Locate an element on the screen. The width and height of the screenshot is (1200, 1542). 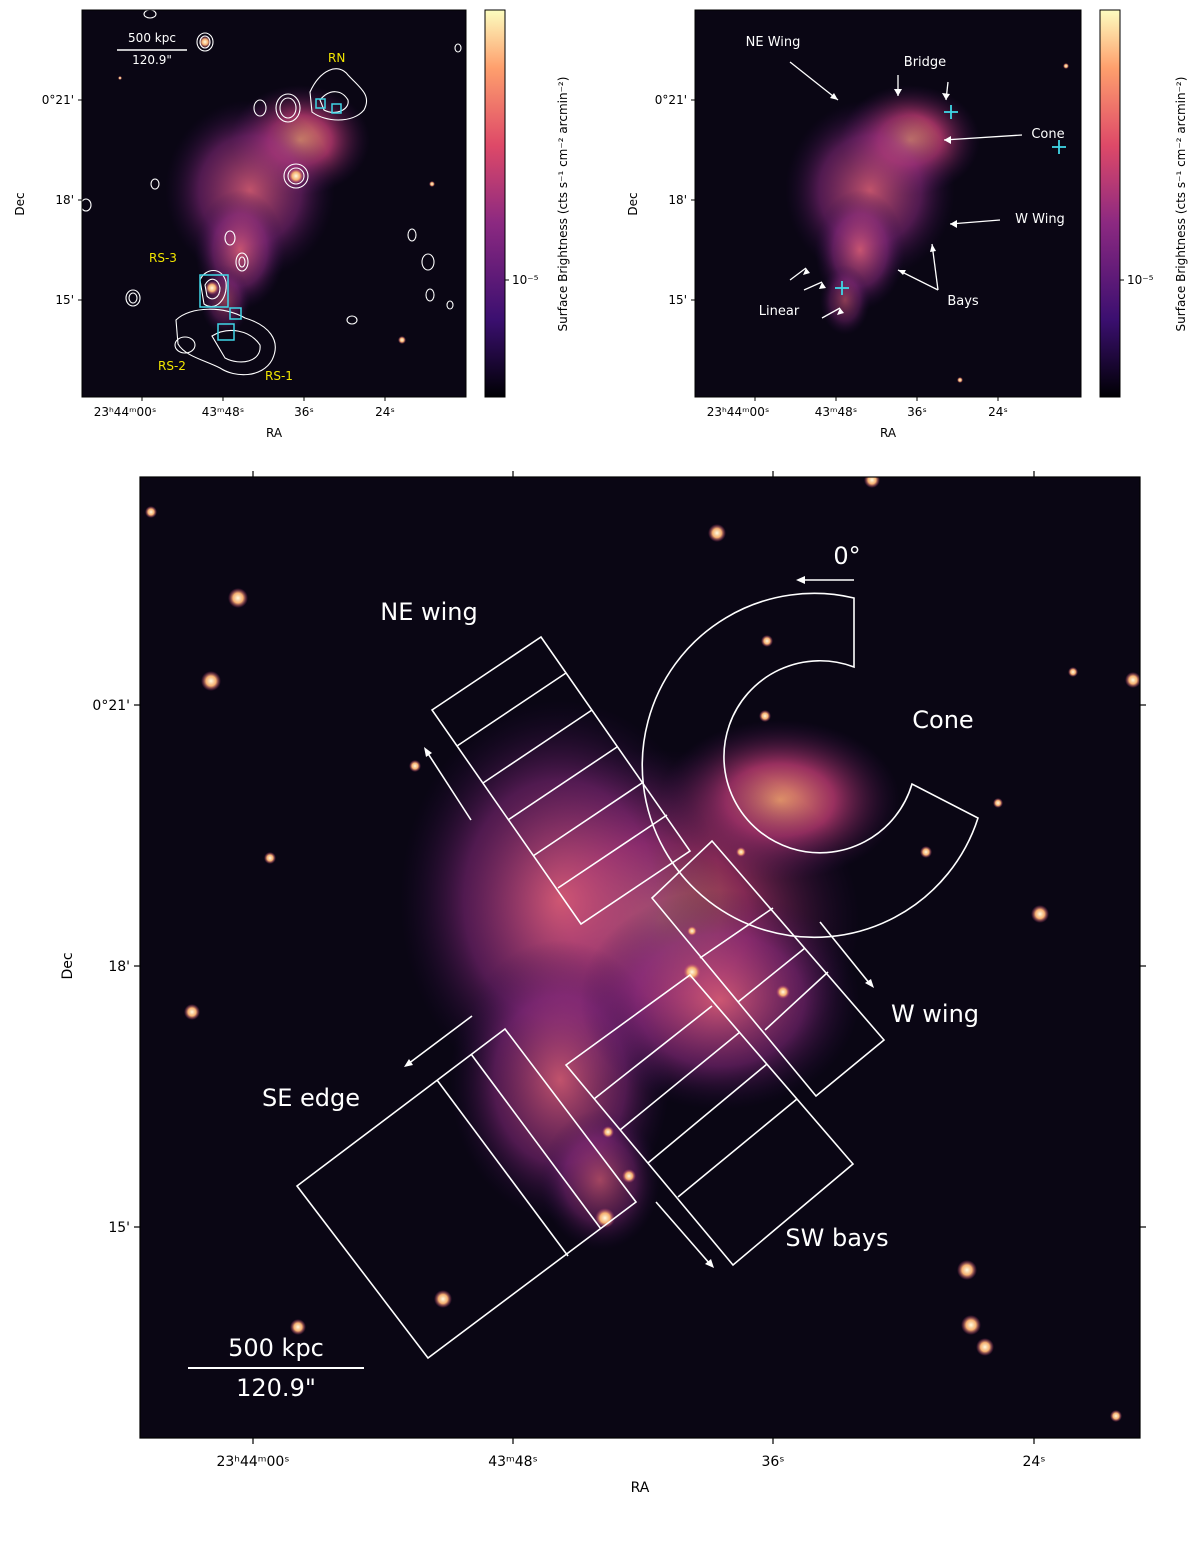
cyan-boxes is located at coordinates (270, 219).